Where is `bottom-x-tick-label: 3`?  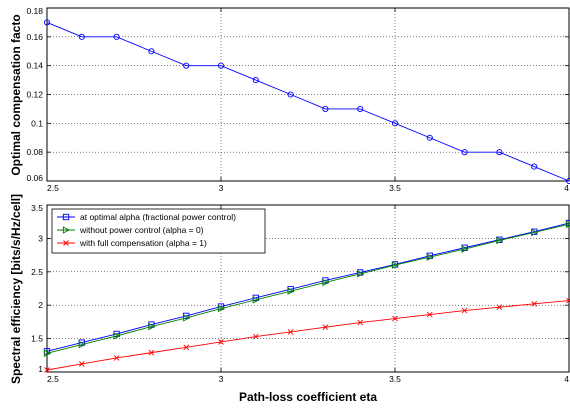
bottom-x-tick-label: 3 is located at coordinates (221, 379).